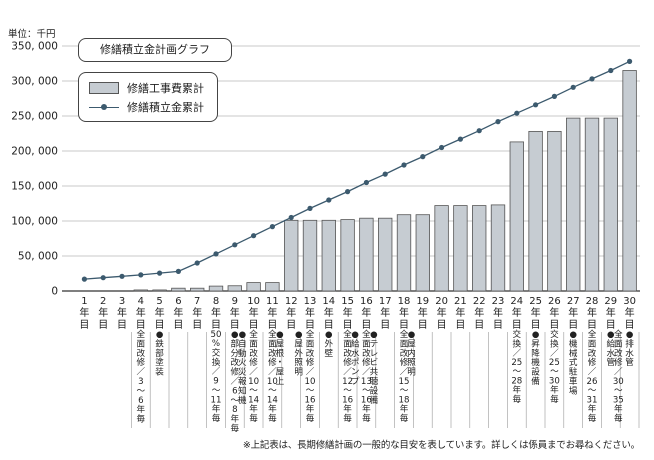  What do you see at coordinates (242, 373) in the screenshot?
I see `annotation-text: 災` at bounding box center [242, 373].